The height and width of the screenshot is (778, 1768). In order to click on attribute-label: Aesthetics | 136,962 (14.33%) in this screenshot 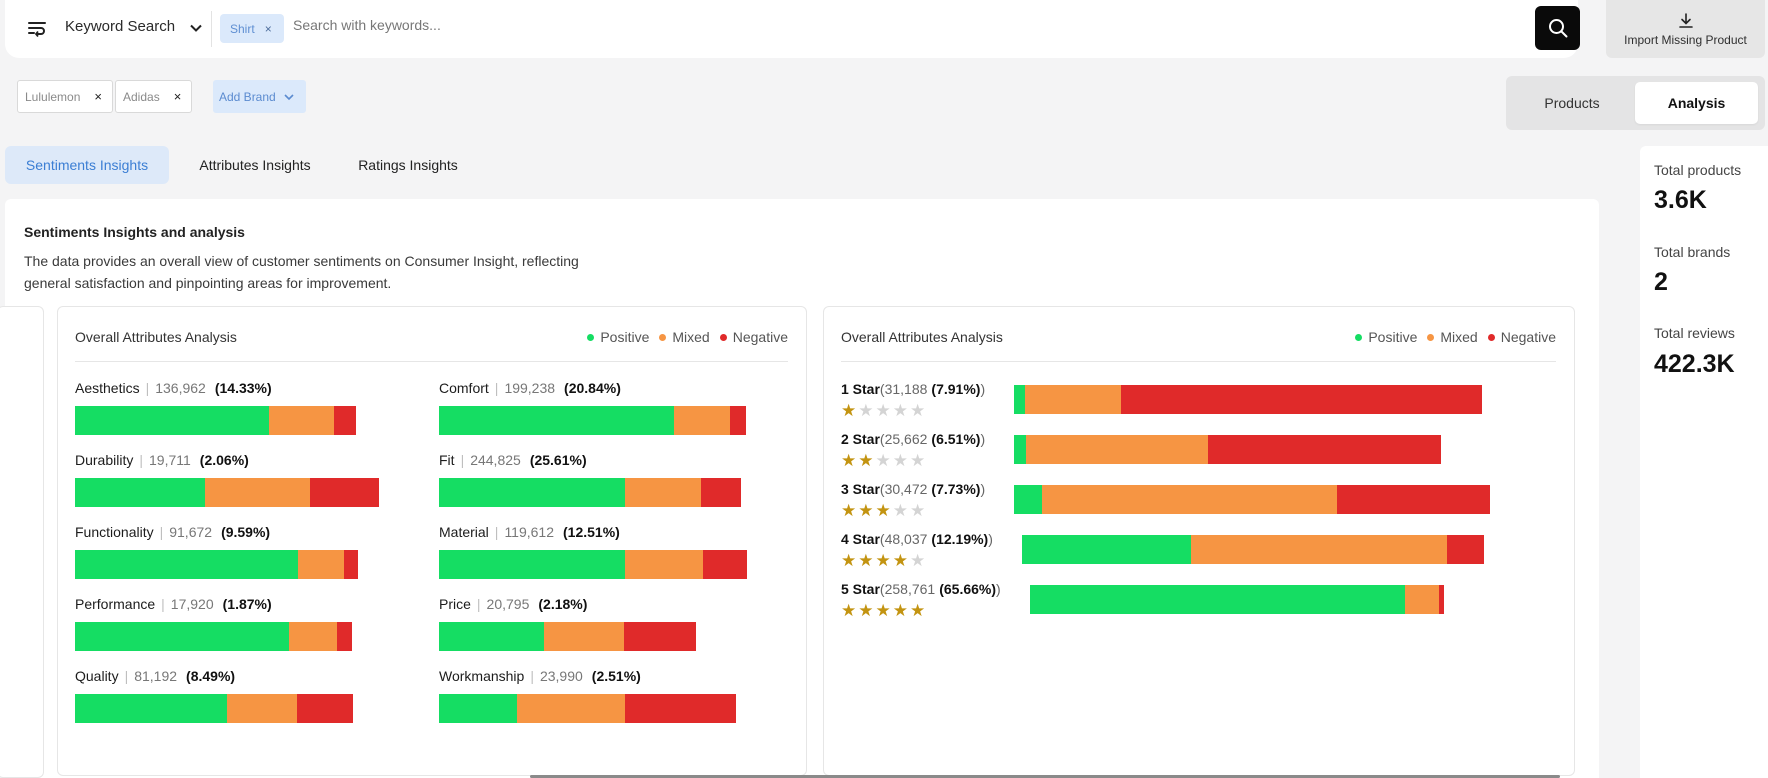, I will do `click(173, 388)`.